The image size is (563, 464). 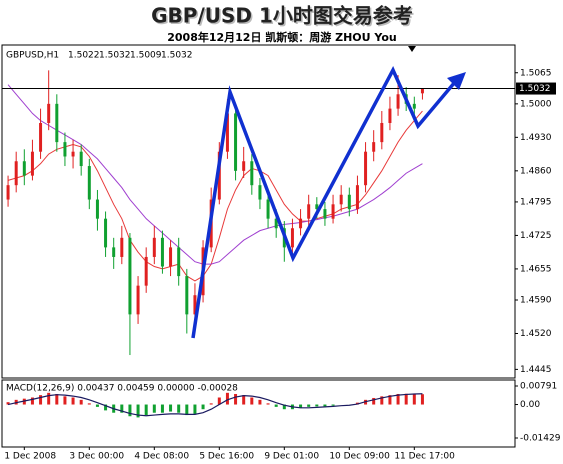 What do you see at coordinates (161, 457) in the screenshot?
I see `x-tick-label: 4 Dec 08:00` at bounding box center [161, 457].